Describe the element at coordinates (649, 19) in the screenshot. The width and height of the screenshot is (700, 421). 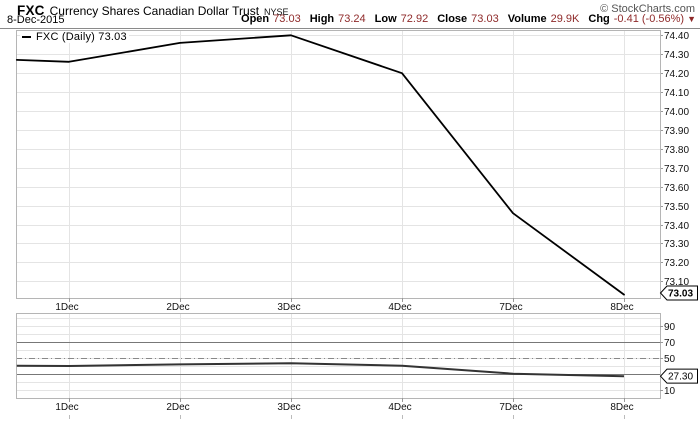
I see `quote-value-chg: -0.41 (-0.56%)` at that location.